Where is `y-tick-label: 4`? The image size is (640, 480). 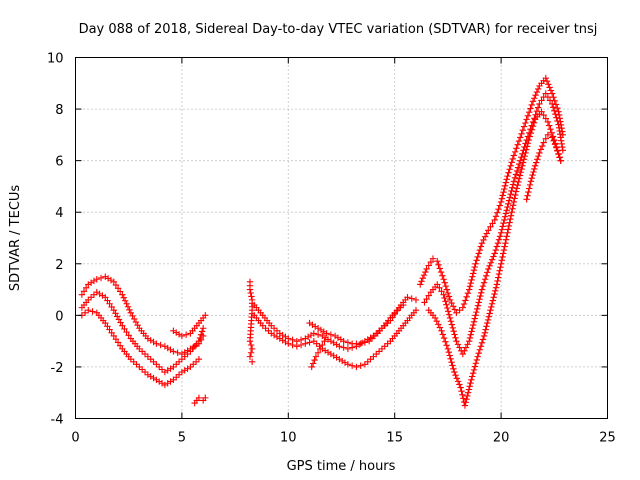 y-tick-label: 4 is located at coordinates (59, 213).